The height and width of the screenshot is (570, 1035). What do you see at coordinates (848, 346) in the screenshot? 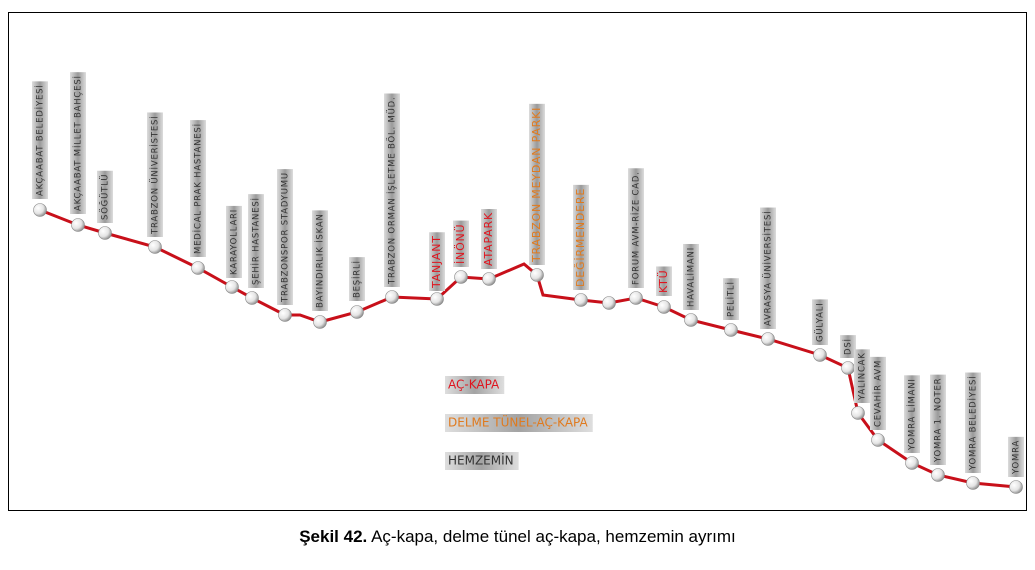
I see `station-name: DSİ` at bounding box center [848, 346].